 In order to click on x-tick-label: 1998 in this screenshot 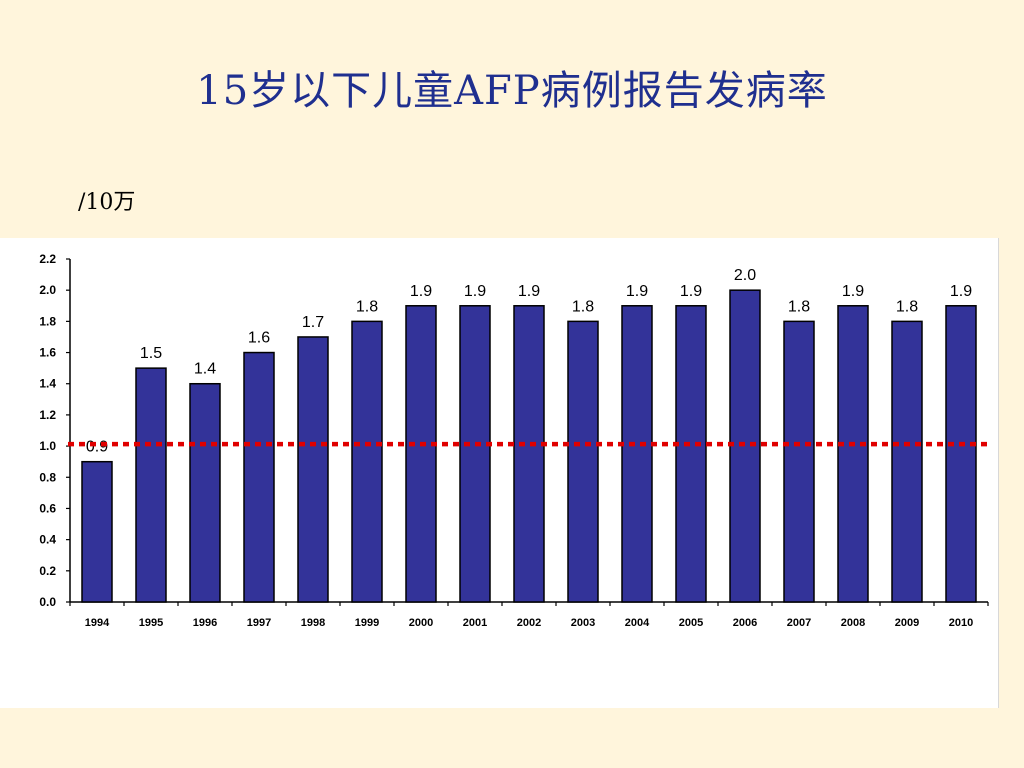, I will do `click(313, 623)`.